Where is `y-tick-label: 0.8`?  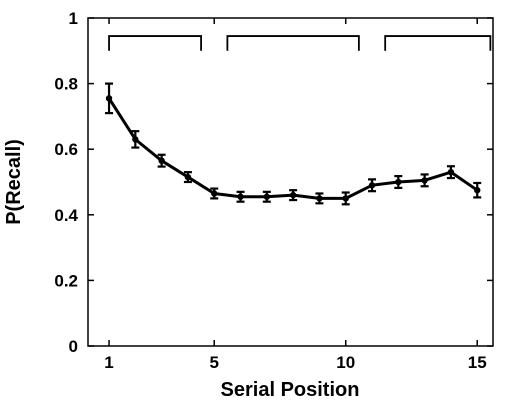 y-tick-label: 0.8 is located at coordinates (66, 84).